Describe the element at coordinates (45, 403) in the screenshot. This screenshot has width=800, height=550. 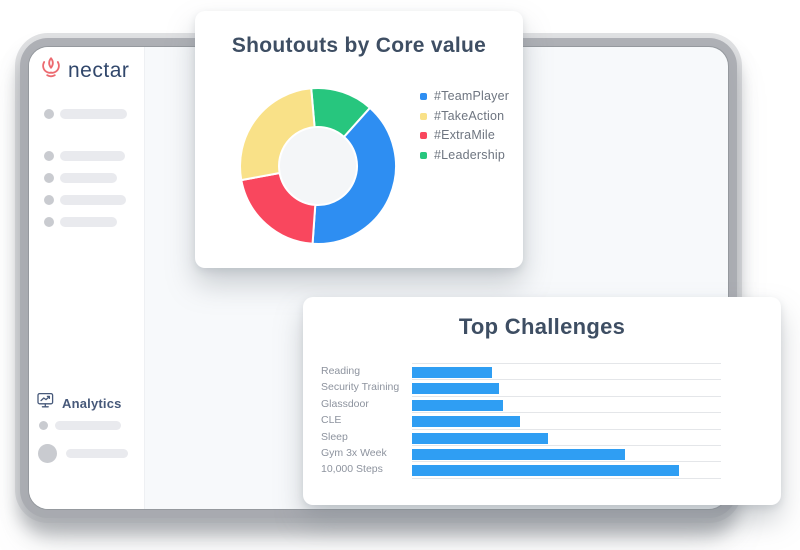
I see `monitor-chart-icon` at that location.